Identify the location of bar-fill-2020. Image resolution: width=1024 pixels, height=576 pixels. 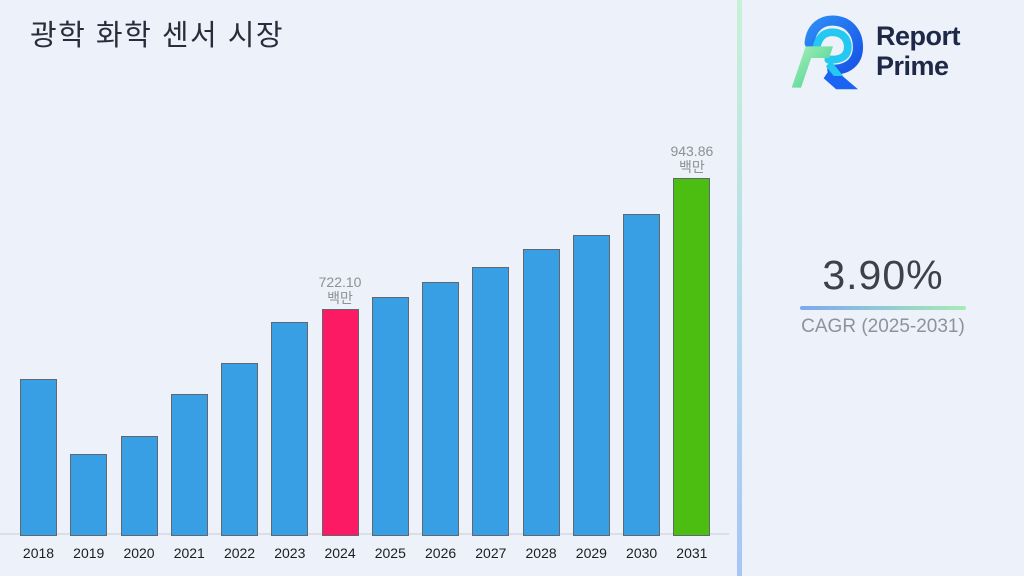
(139, 486).